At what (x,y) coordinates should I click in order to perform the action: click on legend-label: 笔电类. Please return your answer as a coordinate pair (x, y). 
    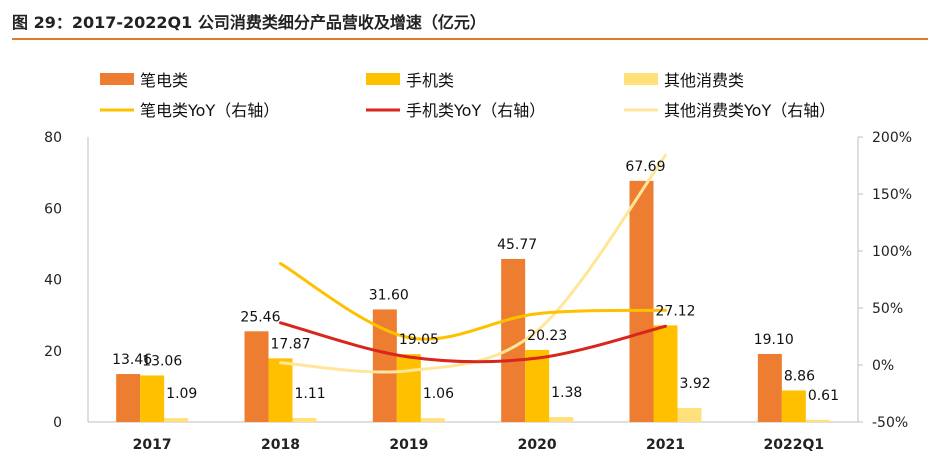
    Looking at the image, I should click on (164, 80).